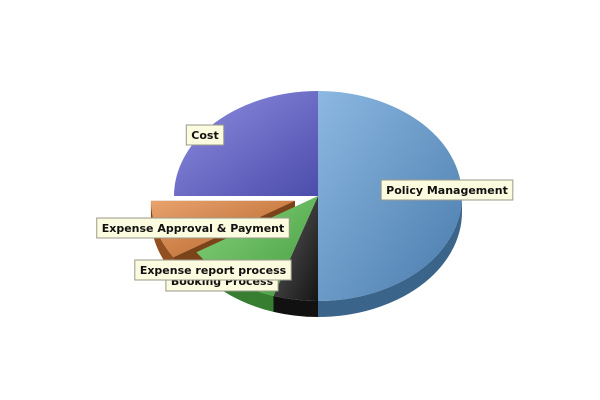 This screenshot has width=600, height=400. Describe the element at coordinates (390, 256) in the screenshot. I see `slice-side-policy-management` at that location.